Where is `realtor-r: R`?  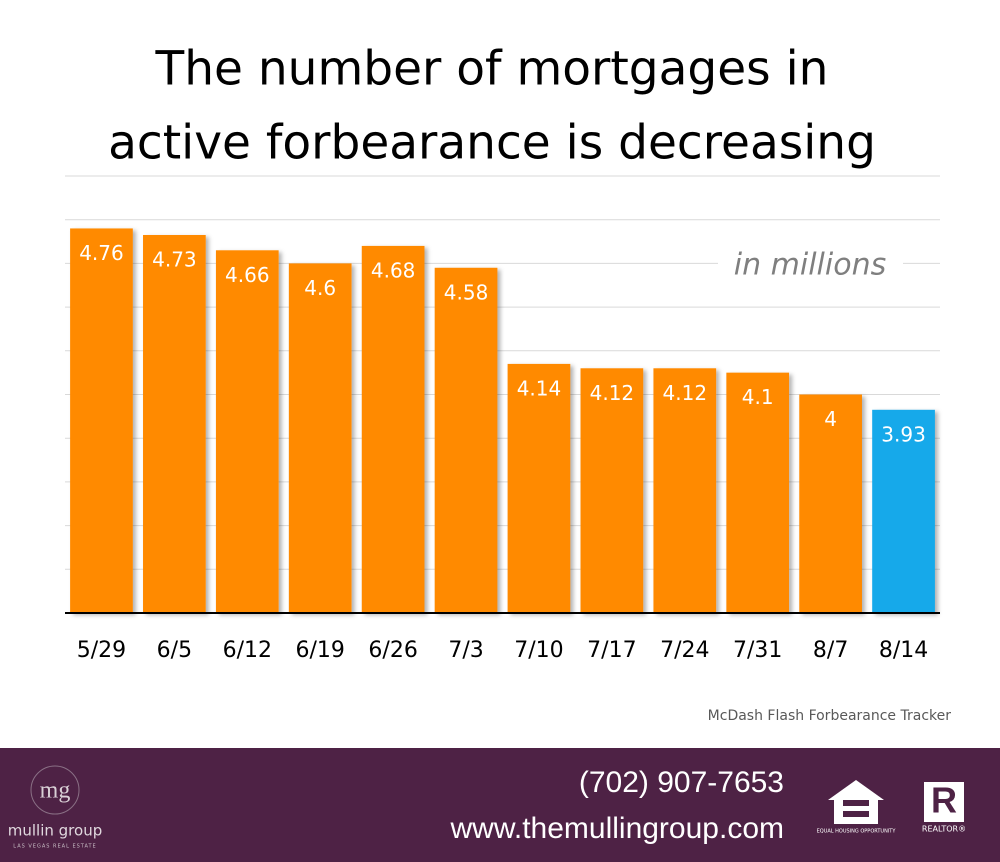
realtor-r: R is located at coordinates (944, 800).